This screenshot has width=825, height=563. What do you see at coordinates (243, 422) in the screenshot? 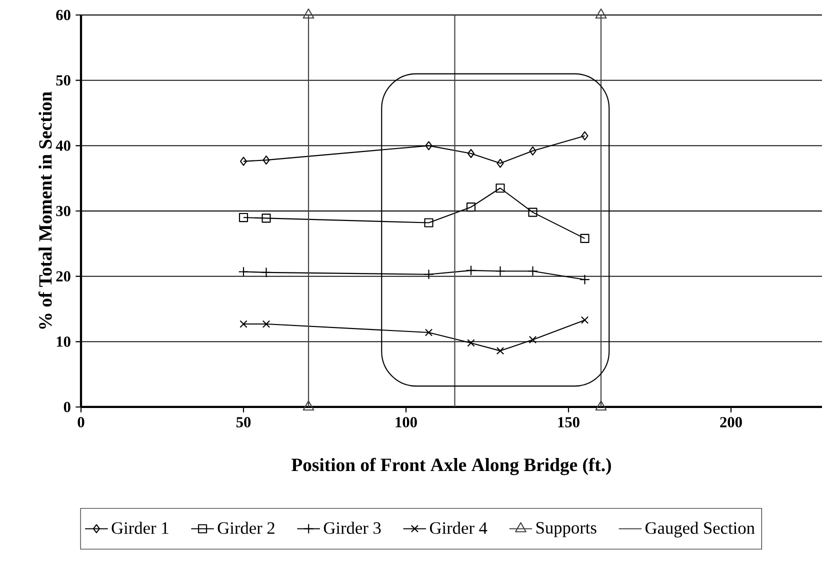
I see `x-tick-label: 50` at bounding box center [243, 422].